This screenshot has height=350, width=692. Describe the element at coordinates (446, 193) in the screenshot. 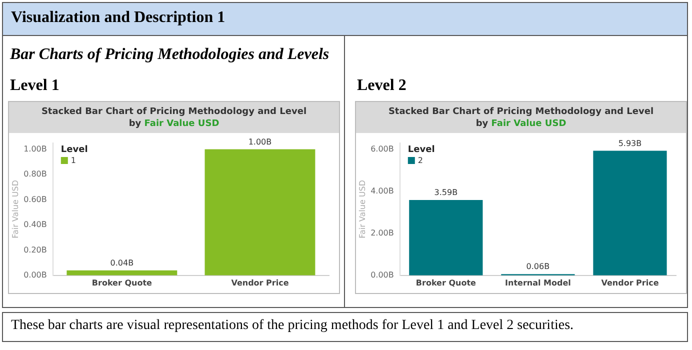

I see `data-label: 3.59B` at that location.